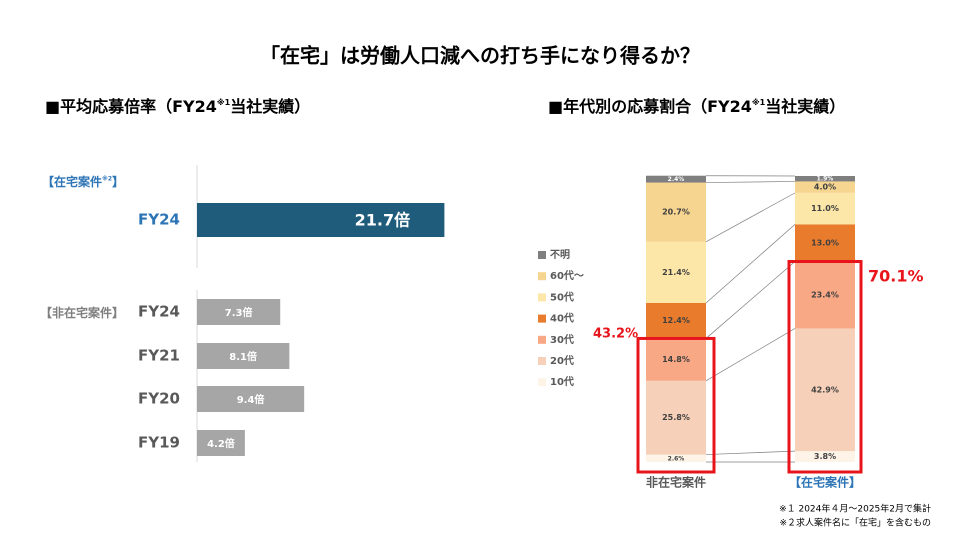 The width and height of the screenshot is (960, 540). I want to click on legend-label: 50代, so click(562, 296).